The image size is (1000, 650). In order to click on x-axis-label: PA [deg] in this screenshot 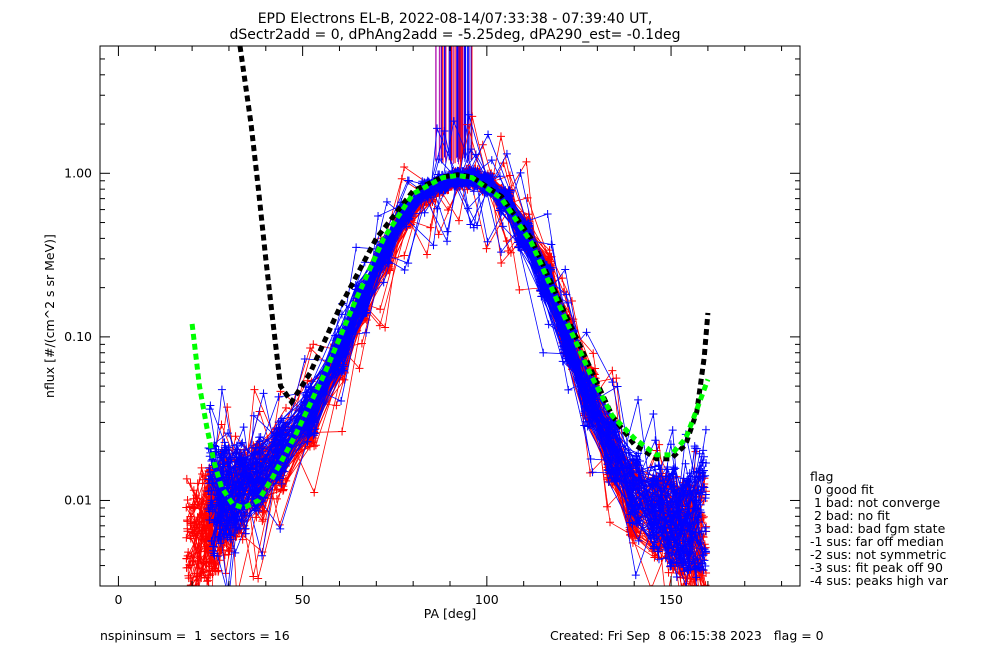, I will do `click(450, 613)`.